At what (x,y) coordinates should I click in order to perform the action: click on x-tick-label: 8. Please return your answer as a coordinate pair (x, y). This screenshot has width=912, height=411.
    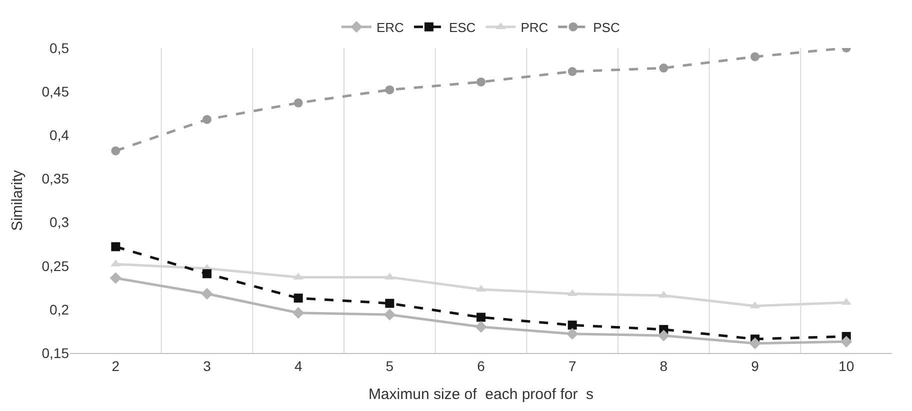
    Looking at the image, I should click on (664, 366).